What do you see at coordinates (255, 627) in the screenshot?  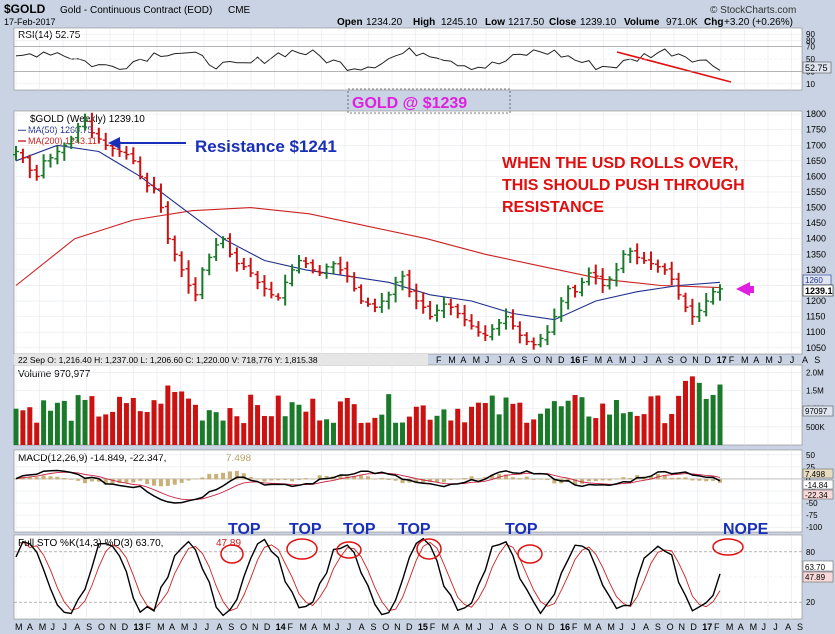 I see `time-axis-label: N` at bounding box center [255, 627].